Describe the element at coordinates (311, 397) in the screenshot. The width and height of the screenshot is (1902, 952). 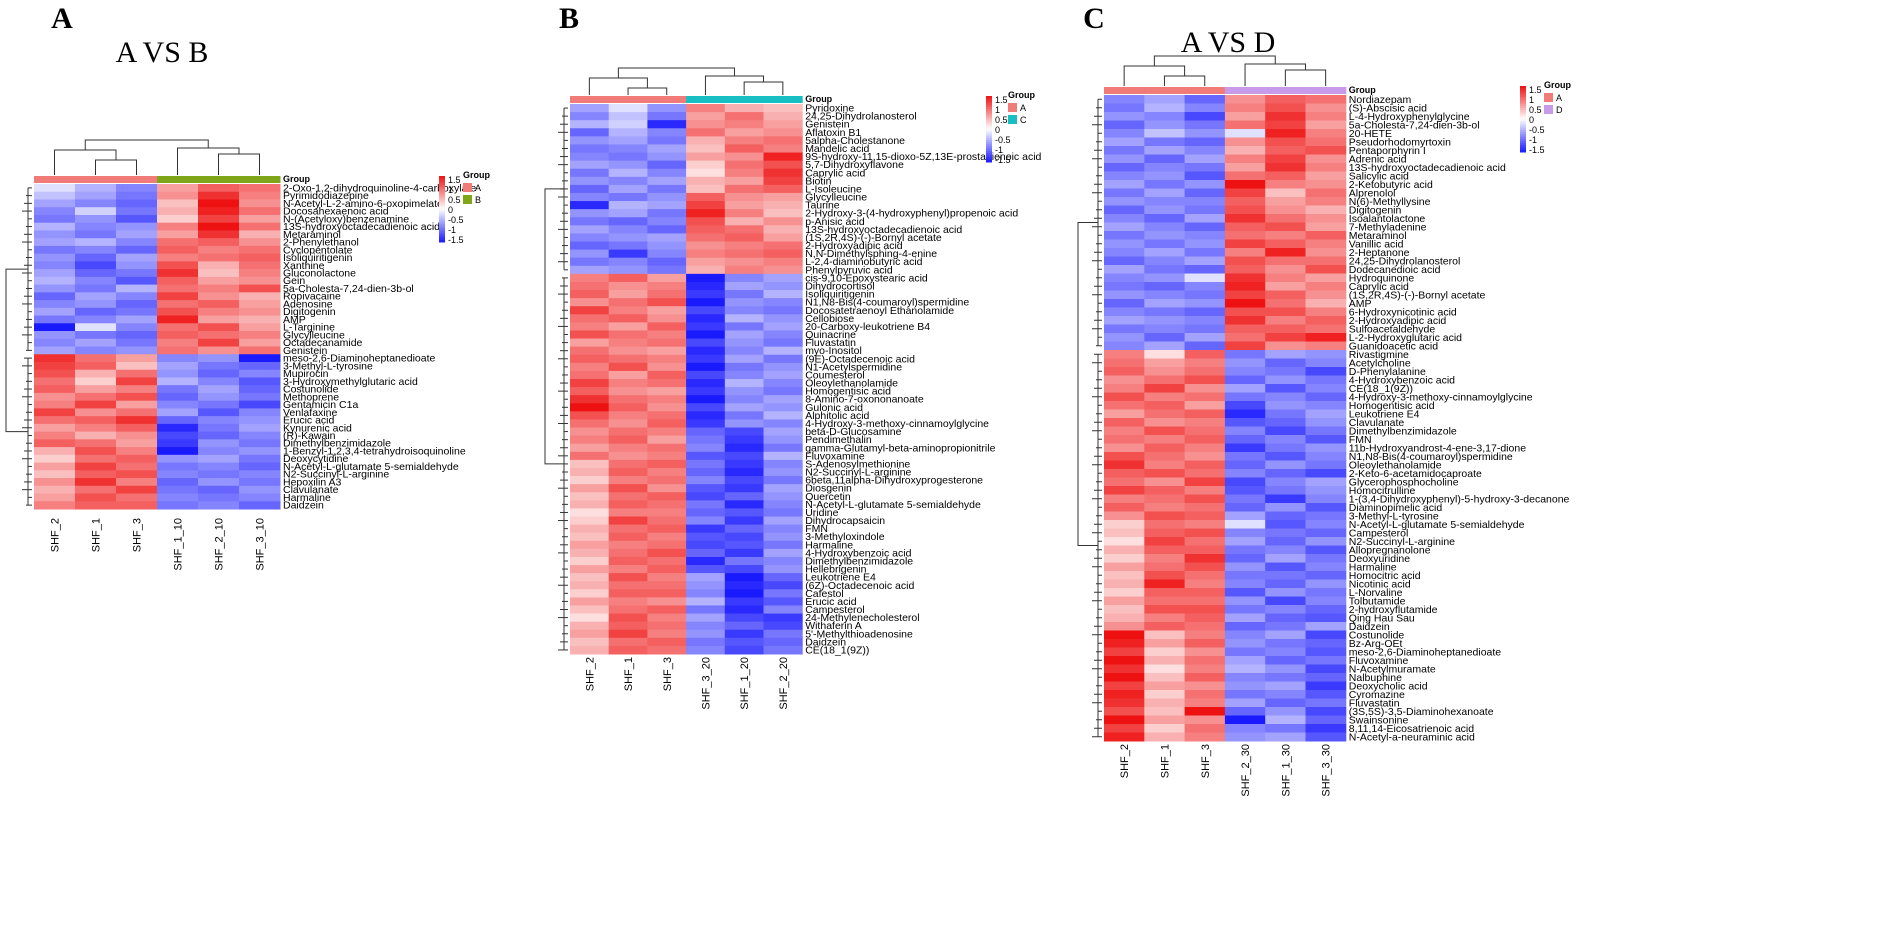
I see `row-label: Methoprene` at that location.